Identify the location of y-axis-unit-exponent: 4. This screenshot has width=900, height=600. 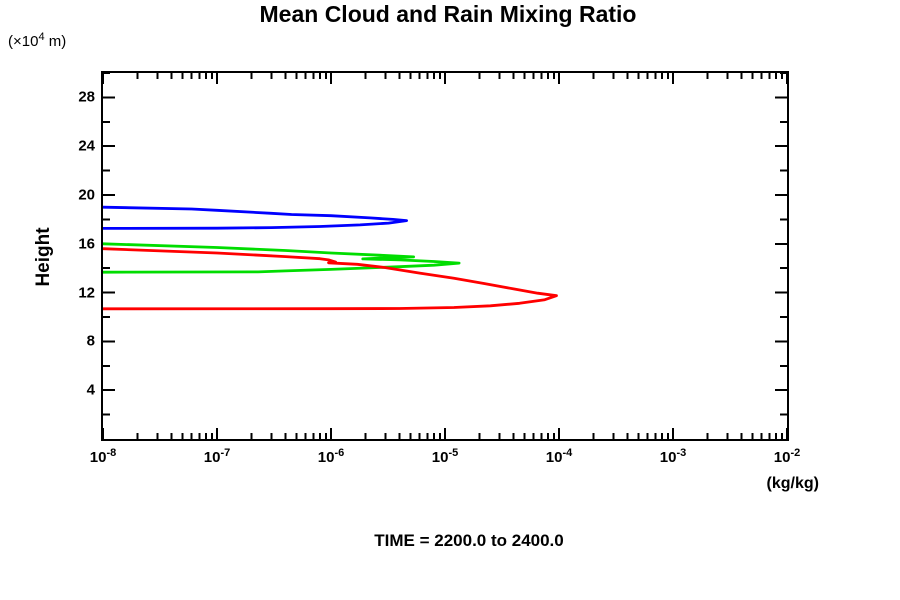
(41, 37).